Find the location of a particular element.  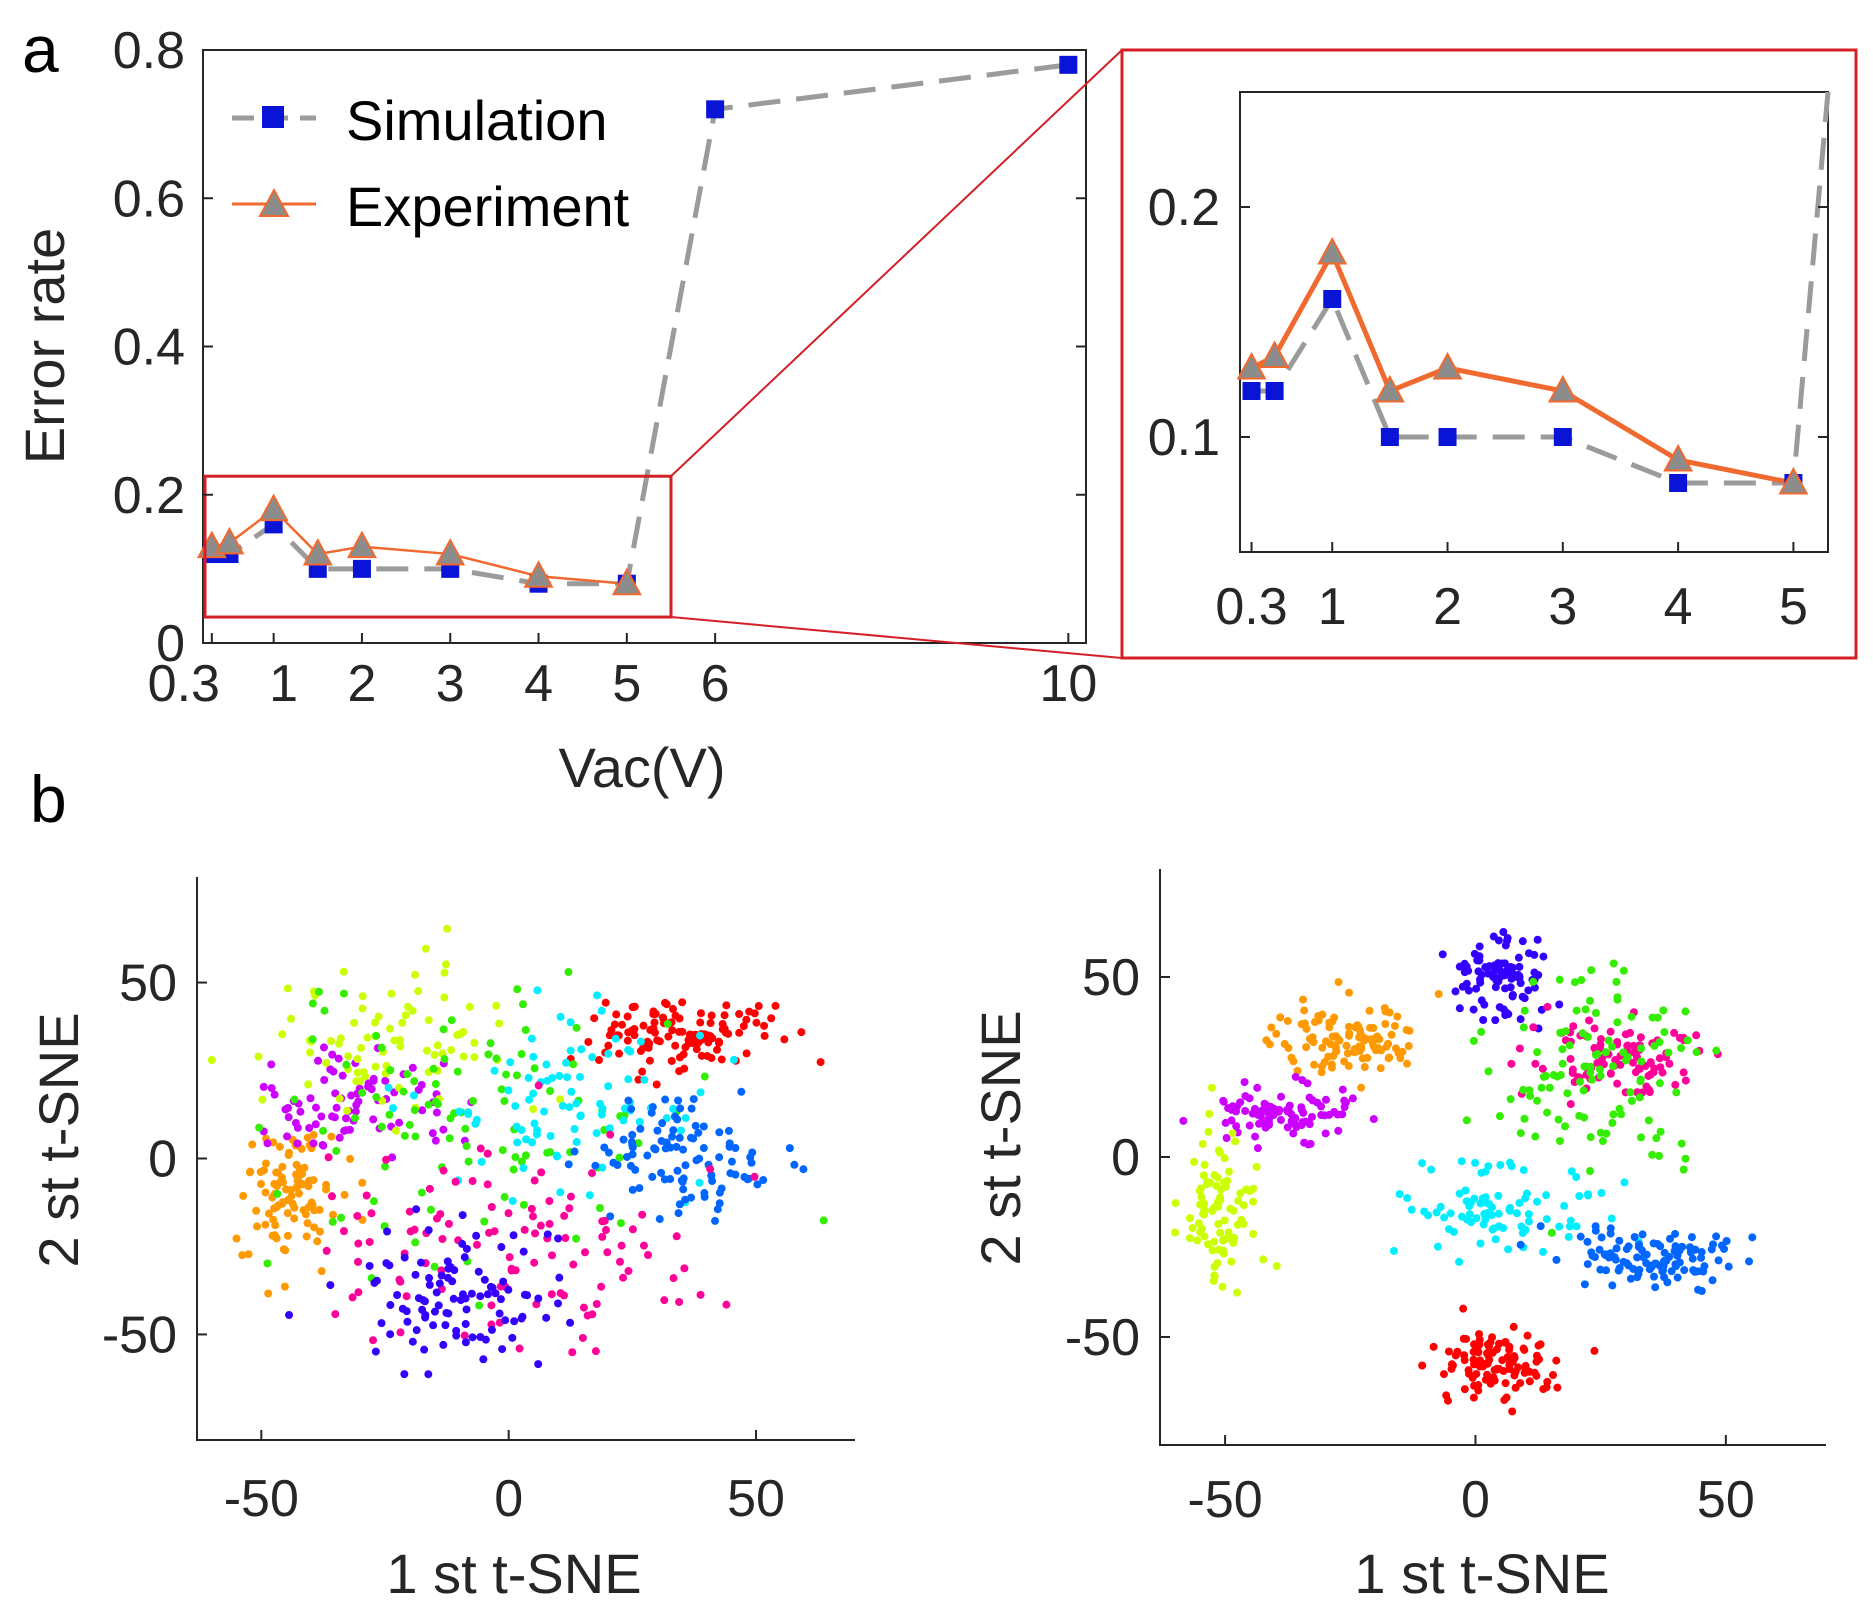

chart-a-main-xtick-label: 2 is located at coordinates (361, 684).